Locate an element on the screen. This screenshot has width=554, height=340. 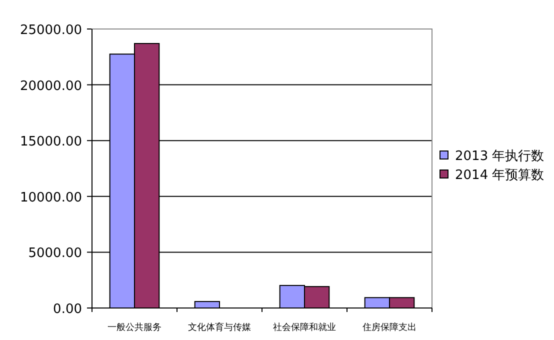
legend-label: 2014 年预算数 is located at coordinates (499, 175).